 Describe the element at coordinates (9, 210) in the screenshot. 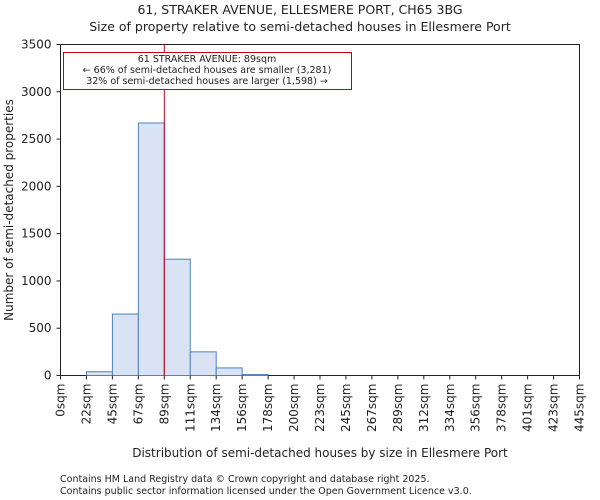

I see `y-axis-label: Number of semi-detached properties` at that location.